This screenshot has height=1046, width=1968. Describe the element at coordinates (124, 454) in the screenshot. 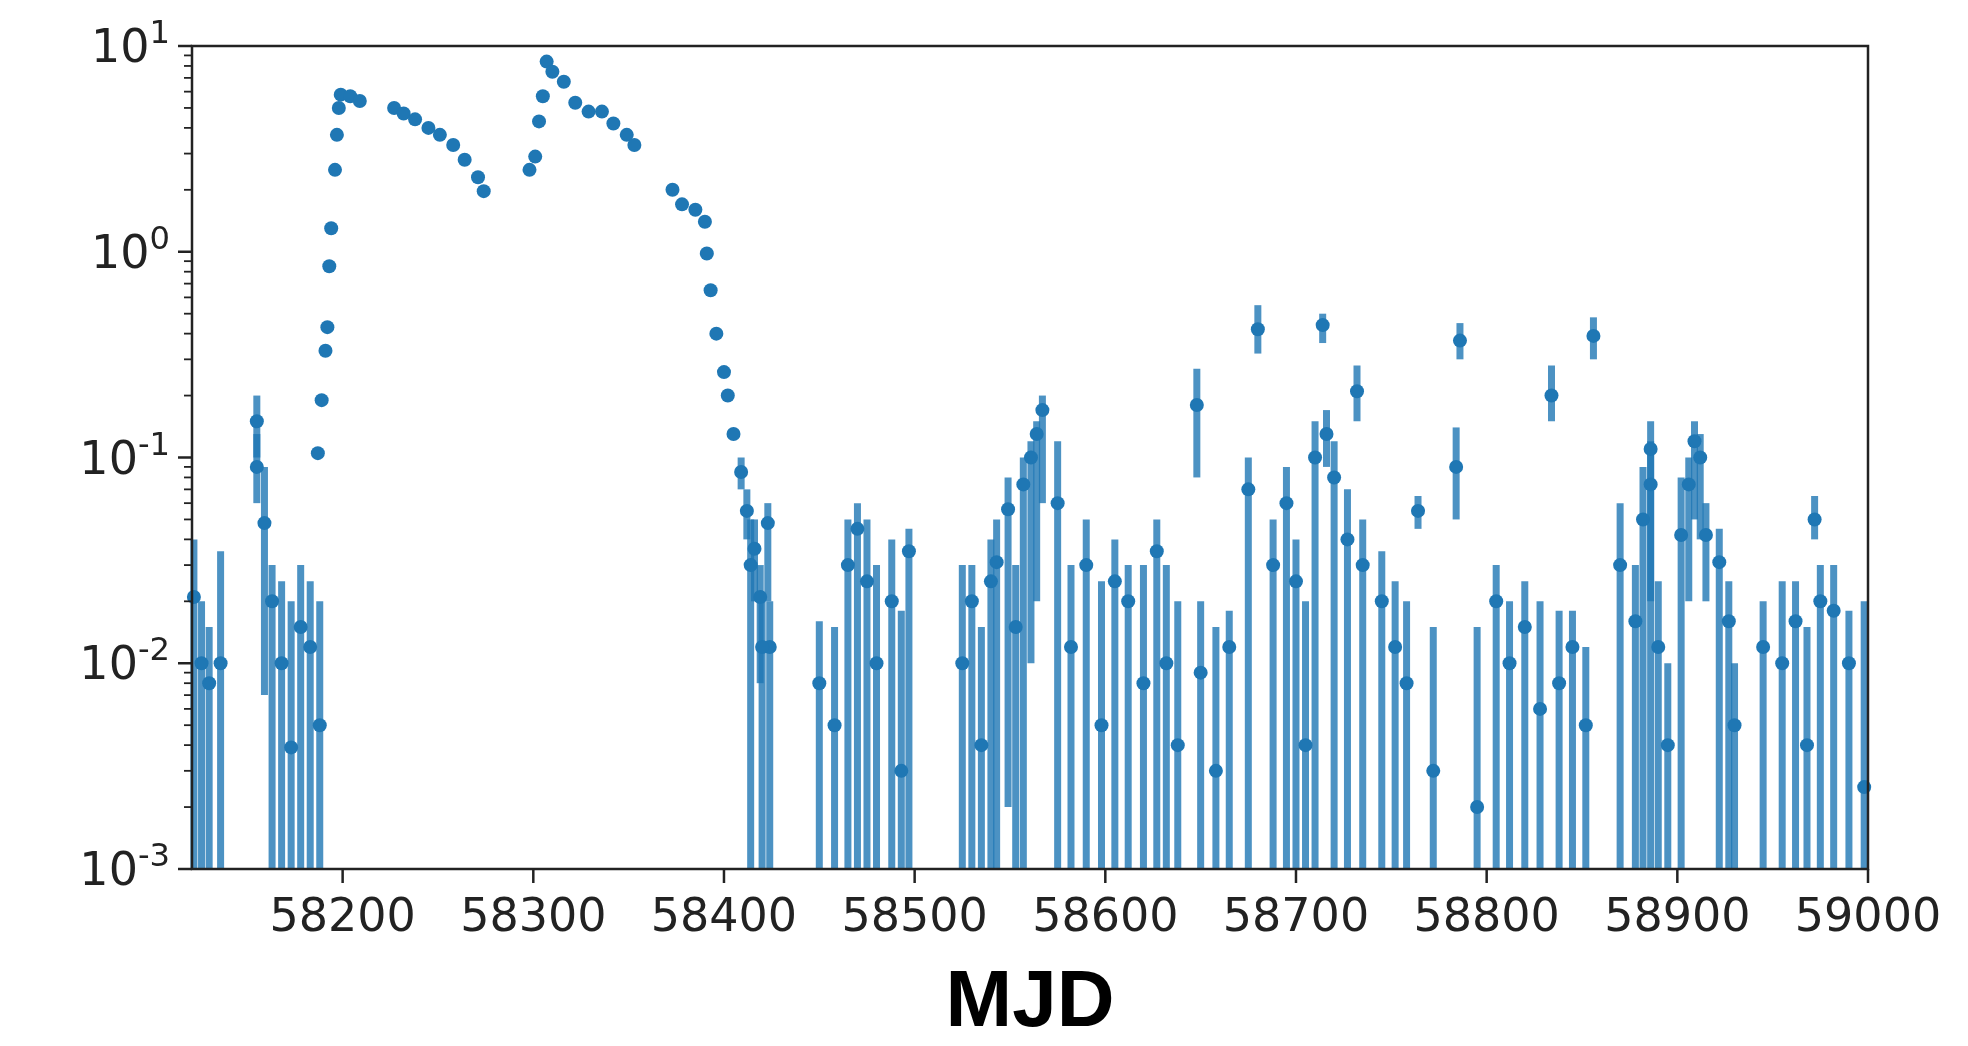

I see `y-tick-label: 10$^{-1}$` at that location.